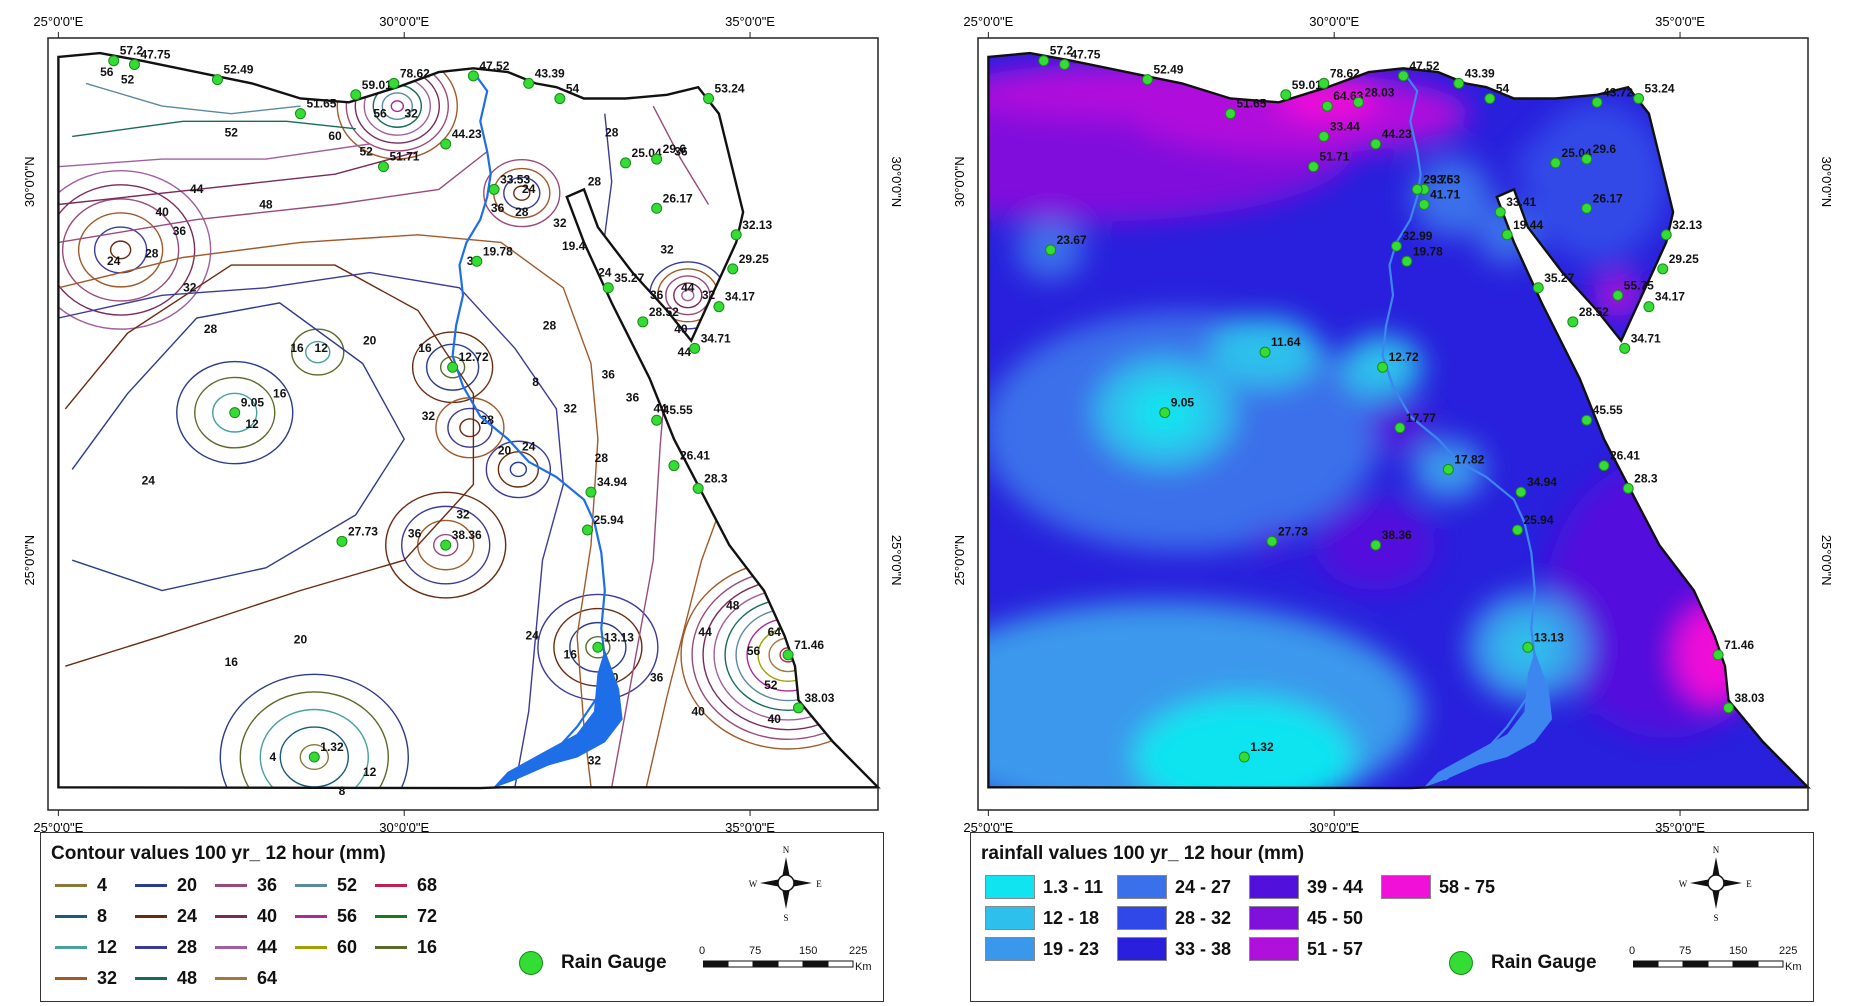 The image size is (1859, 1006). Describe the element at coordinates (267, 947) in the screenshot. I see `contour-legend-value: 44` at that location.